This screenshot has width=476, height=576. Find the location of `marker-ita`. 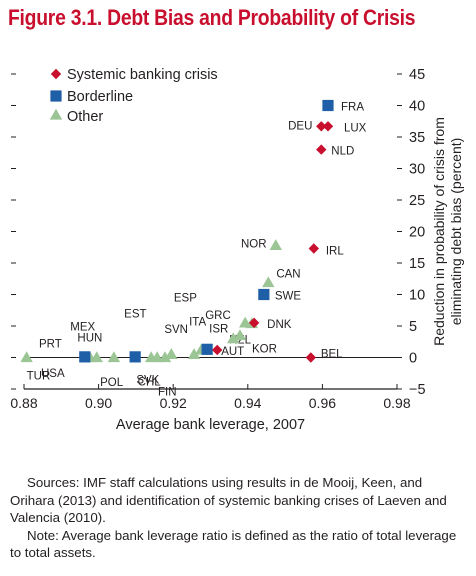

marker-ita is located at coordinates (194, 353).